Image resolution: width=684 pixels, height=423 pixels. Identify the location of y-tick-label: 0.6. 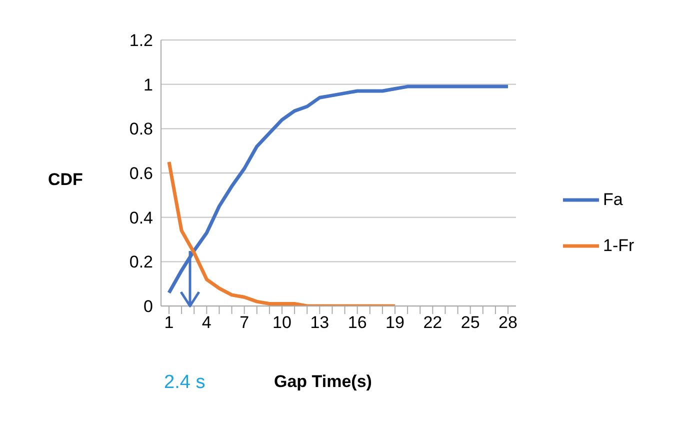
(141, 174).